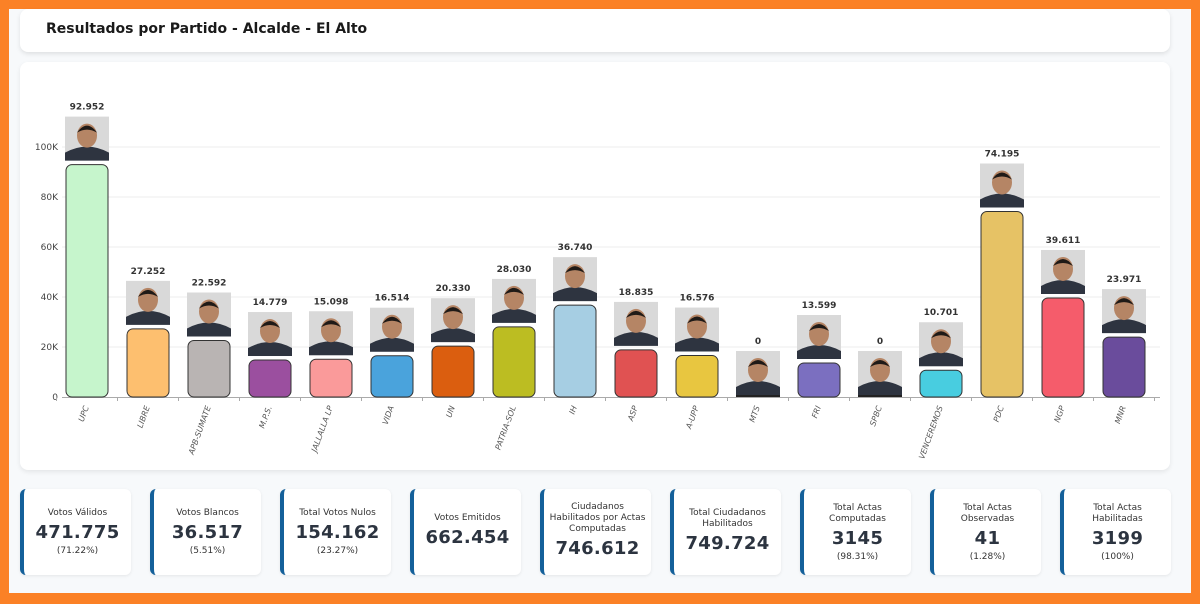 The height and width of the screenshot is (604, 1200). What do you see at coordinates (758, 342) in the screenshot?
I see `data-label: 0` at bounding box center [758, 342].